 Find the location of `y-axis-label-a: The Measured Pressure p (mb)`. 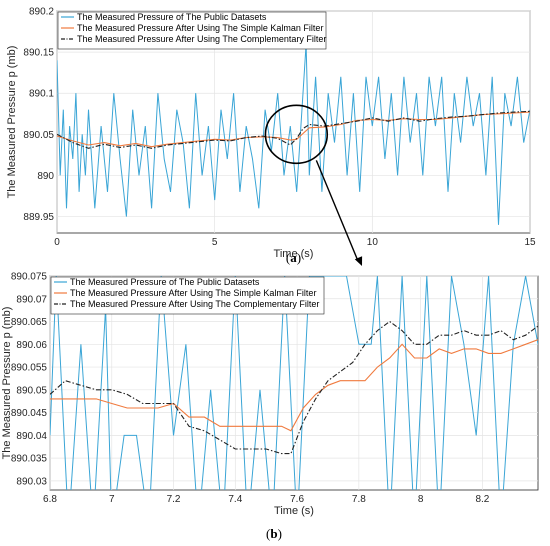

y-axis-label-a: The Measured Pressure p (mb) is located at coordinates (12, 122).